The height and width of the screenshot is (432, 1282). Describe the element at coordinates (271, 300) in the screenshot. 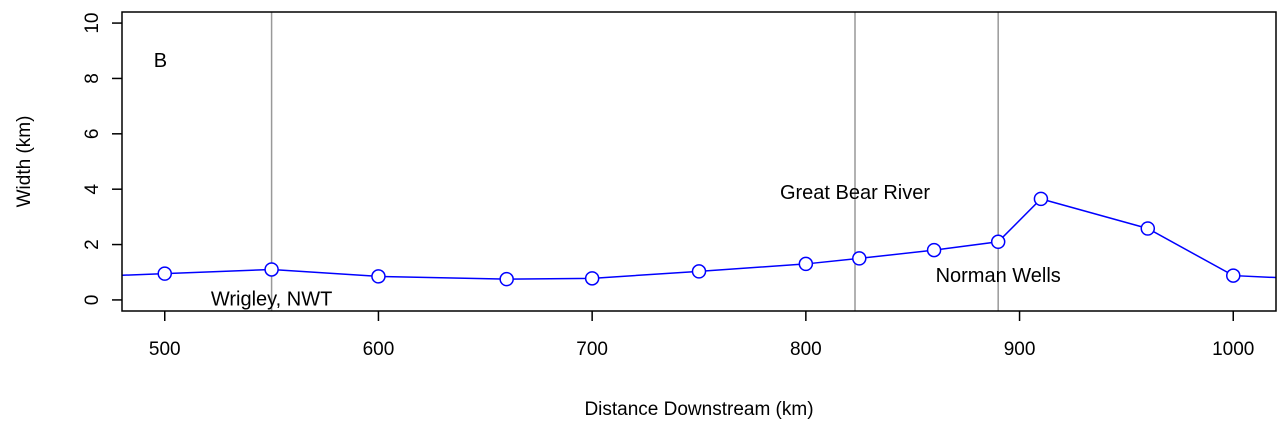

I see `annotation-0: Wrigley, NWT` at that location.